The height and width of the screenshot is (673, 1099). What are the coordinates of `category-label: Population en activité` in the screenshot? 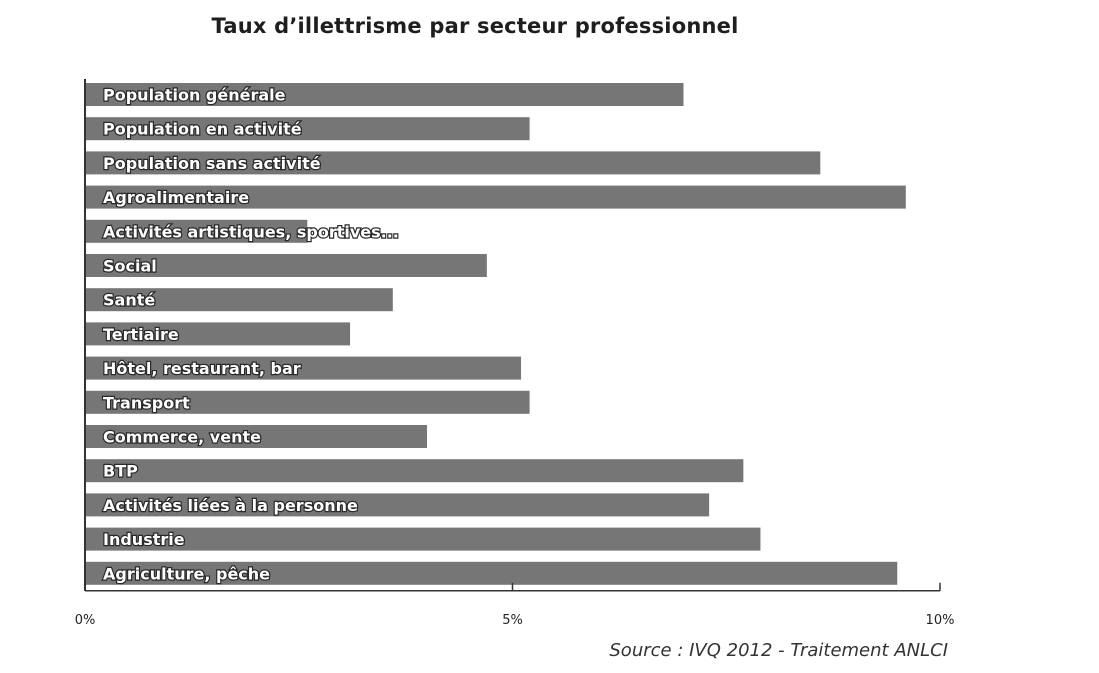 It's located at (202, 129).